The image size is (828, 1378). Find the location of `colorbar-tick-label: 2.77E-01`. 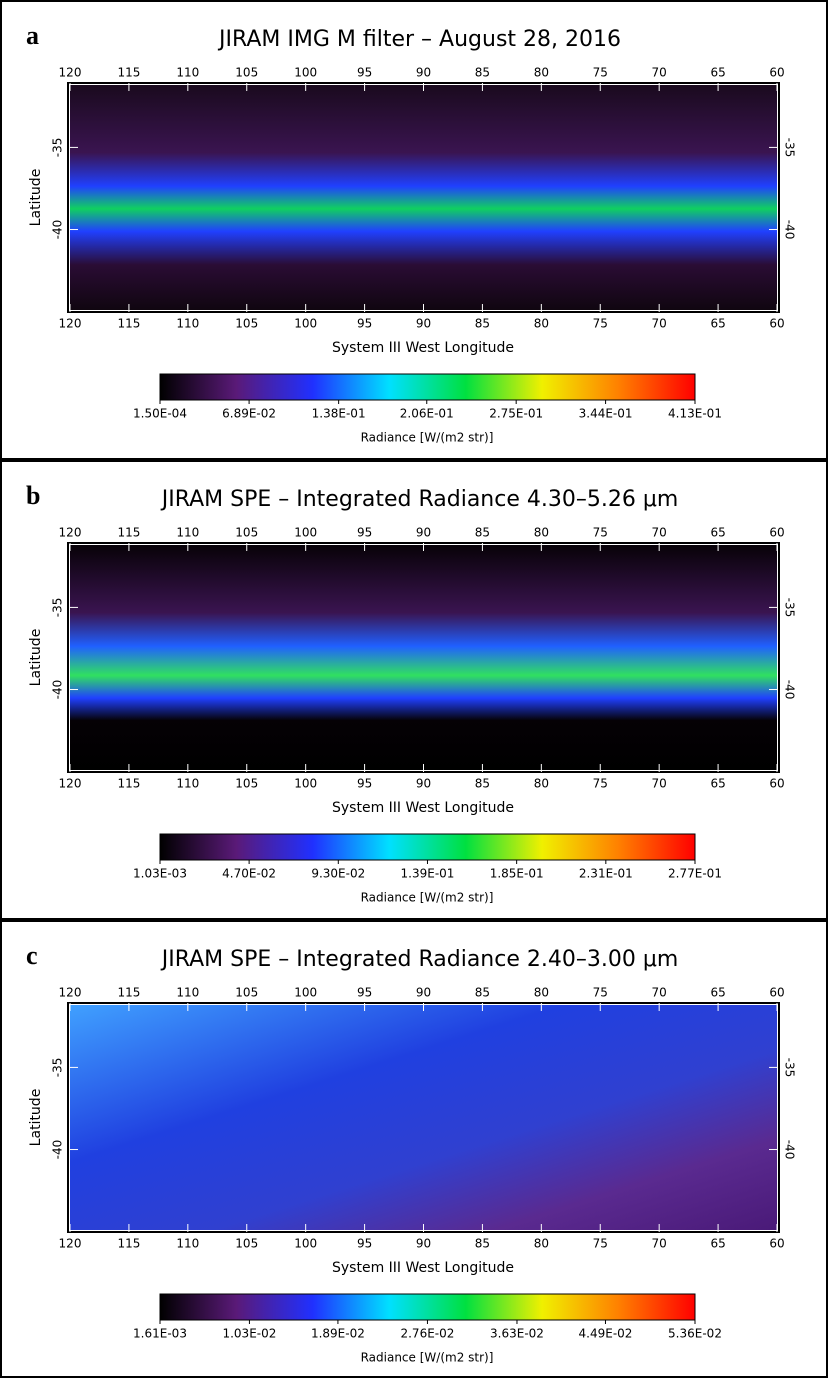

colorbar-tick-label: 2.77E-01 is located at coordinates (695, 874).